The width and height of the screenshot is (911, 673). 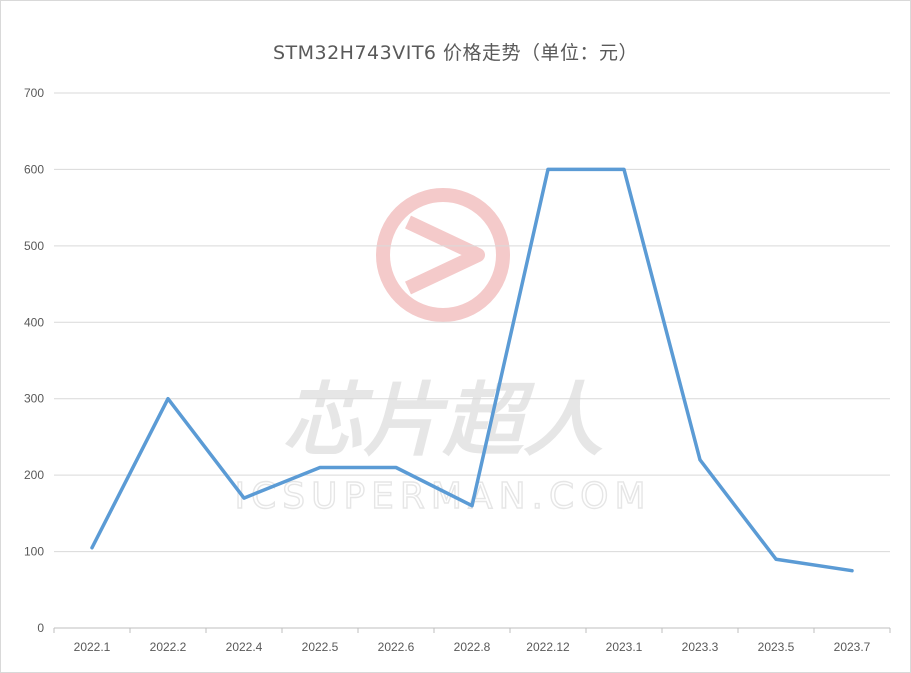 I want to click on y-tick-labels: 0 100 200 300 400 500 600 700, so click(x=34, y=360).